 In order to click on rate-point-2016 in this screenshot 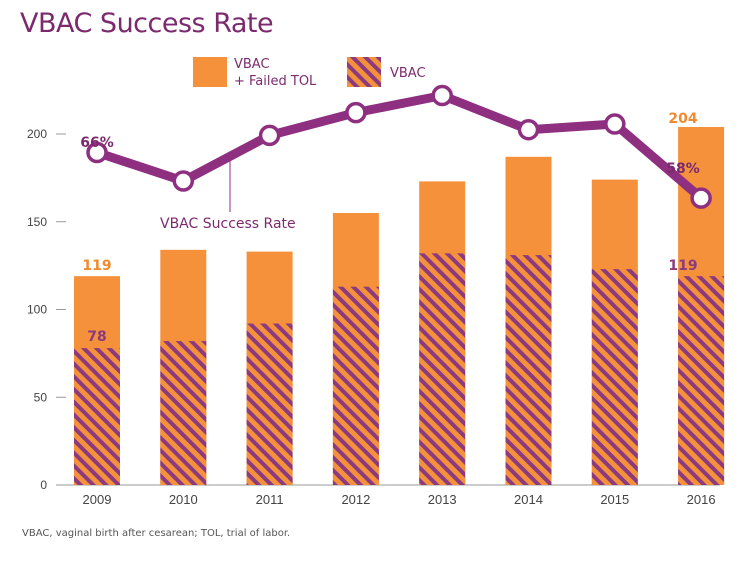, I will do `click(701, 198)`.